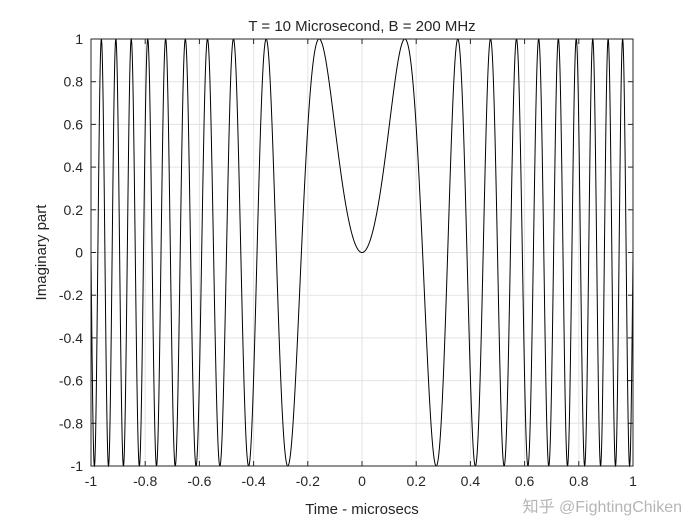  Describe the element at coordinates (79, 253) in the screenshot. I see `y-tick-label: 0` at that location.